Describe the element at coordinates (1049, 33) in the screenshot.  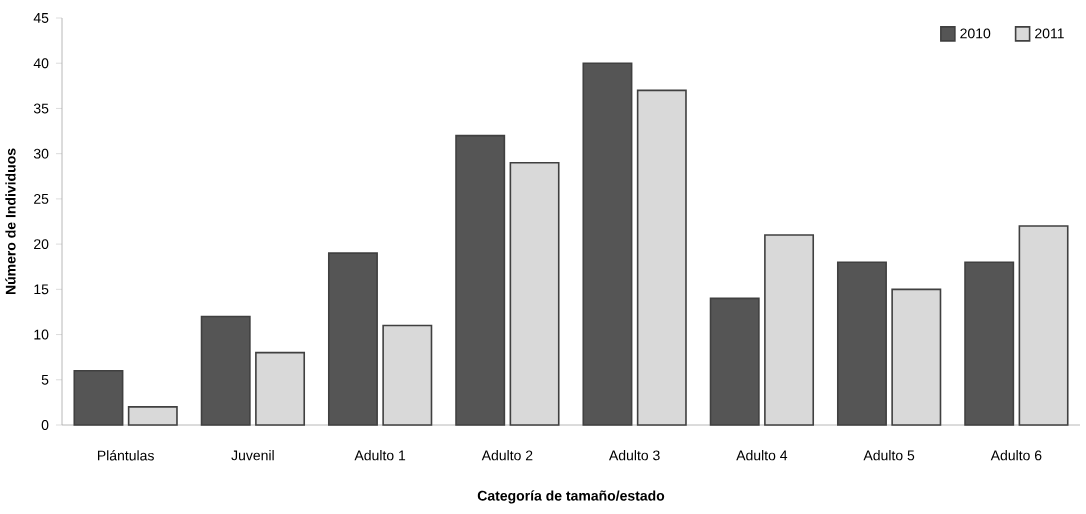
I see `legend-label: 2011` at that location.